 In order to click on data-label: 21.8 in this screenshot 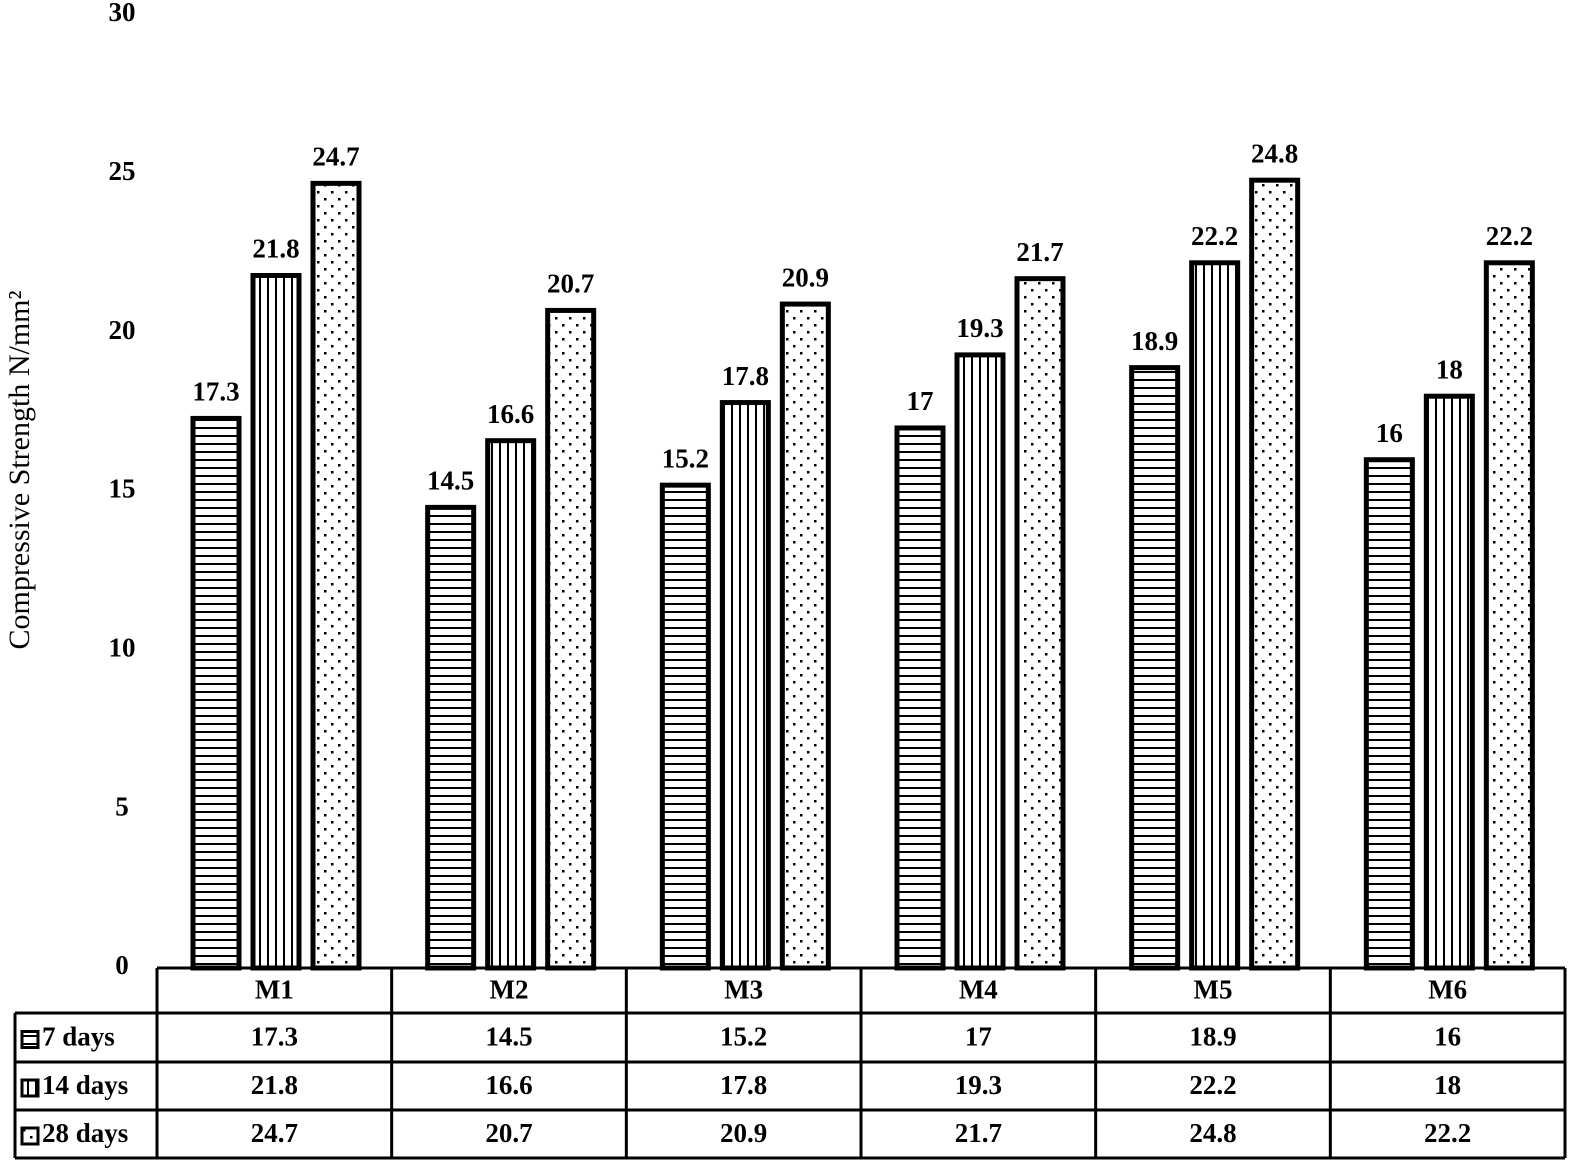, I will do `click(275, 249)`.